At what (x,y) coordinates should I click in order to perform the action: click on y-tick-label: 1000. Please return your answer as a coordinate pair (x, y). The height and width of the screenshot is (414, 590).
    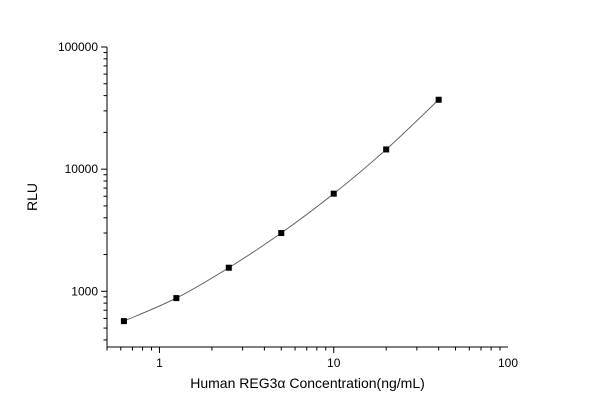
    Looking at the image, I should click on (84, 291).